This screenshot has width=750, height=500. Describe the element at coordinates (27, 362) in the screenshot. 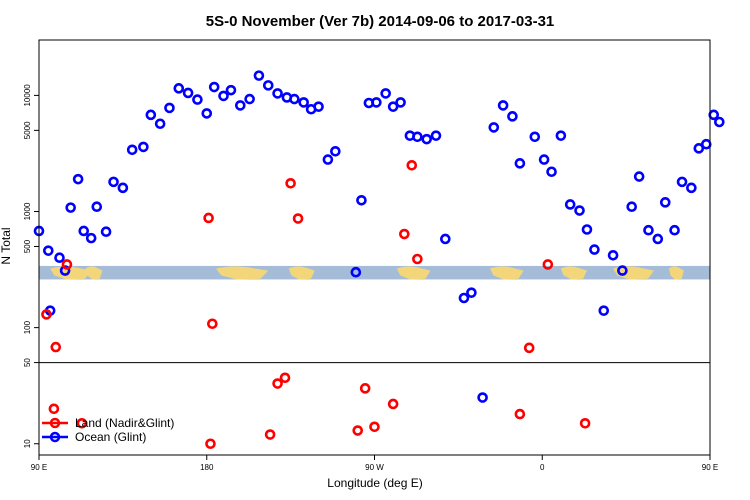

I see `y-tick-label: 50` at that location.